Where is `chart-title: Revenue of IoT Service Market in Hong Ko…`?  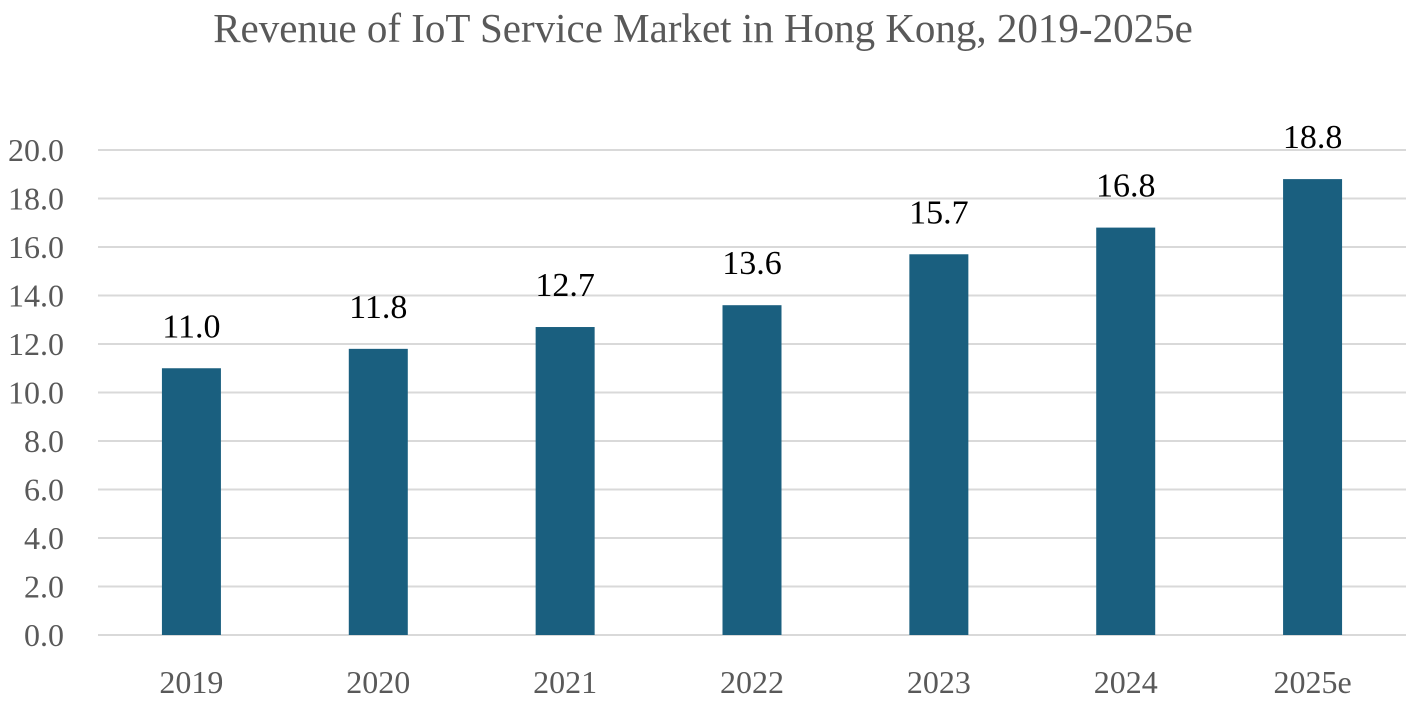 chart-title: Revenue of IoT Service Market in Hong Ko… is located at coordinates (703, 28).